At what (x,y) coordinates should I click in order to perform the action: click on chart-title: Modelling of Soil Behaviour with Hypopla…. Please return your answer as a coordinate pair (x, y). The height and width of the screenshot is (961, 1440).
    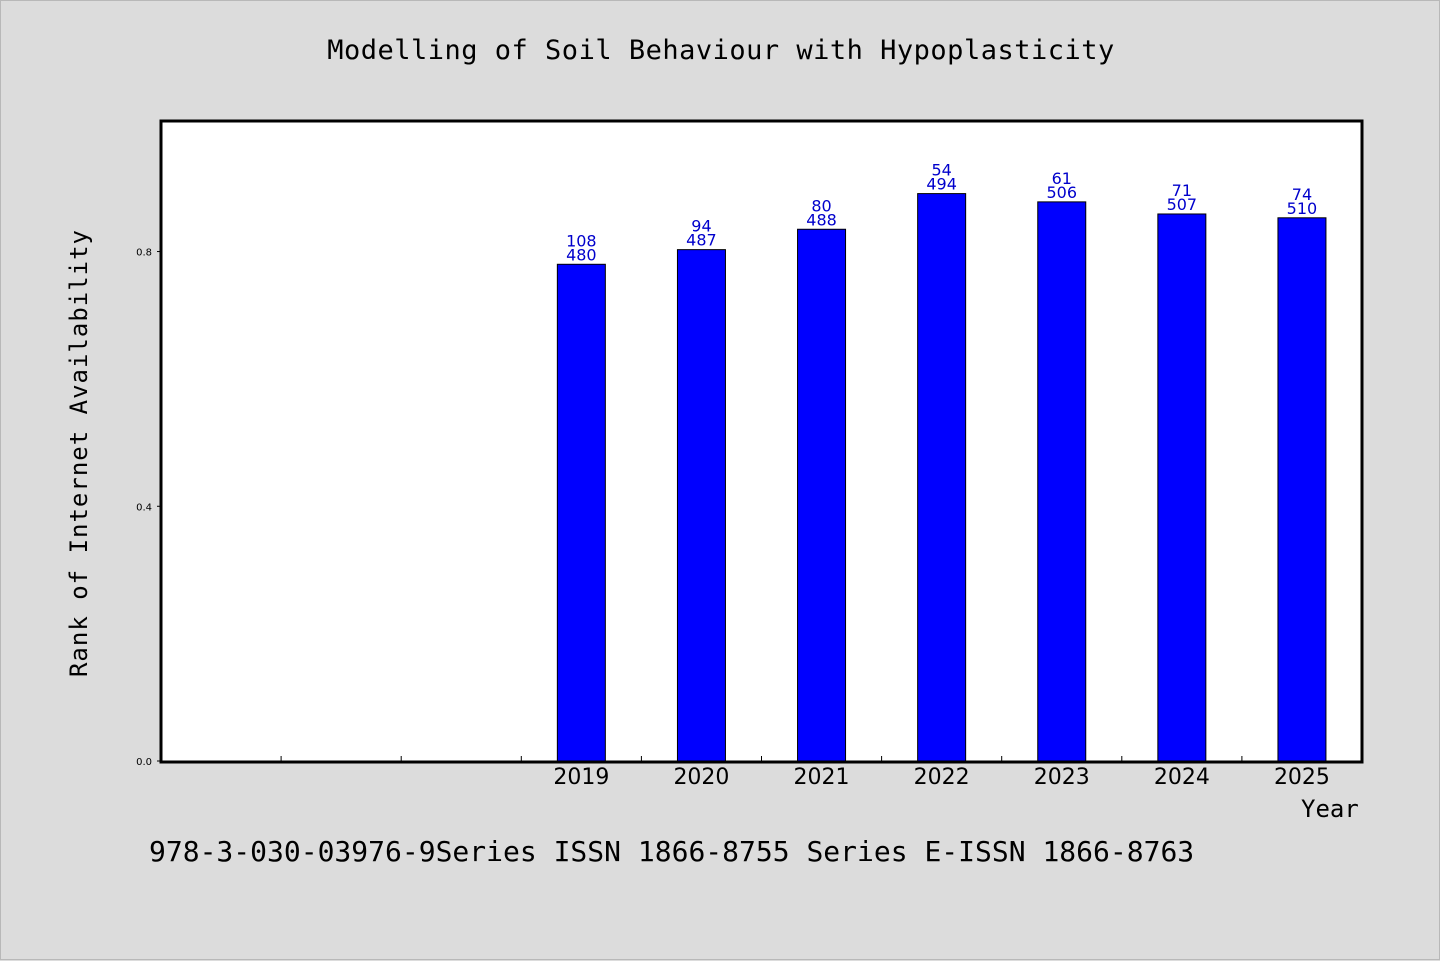
    Looking at the image, I should click on (721, 50).